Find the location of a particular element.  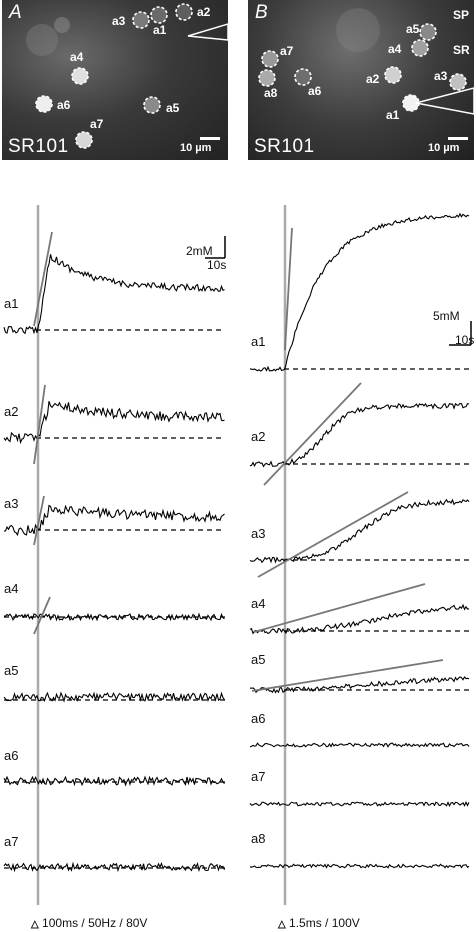

cell-circle-a1 is located at coordinates (159, 15).